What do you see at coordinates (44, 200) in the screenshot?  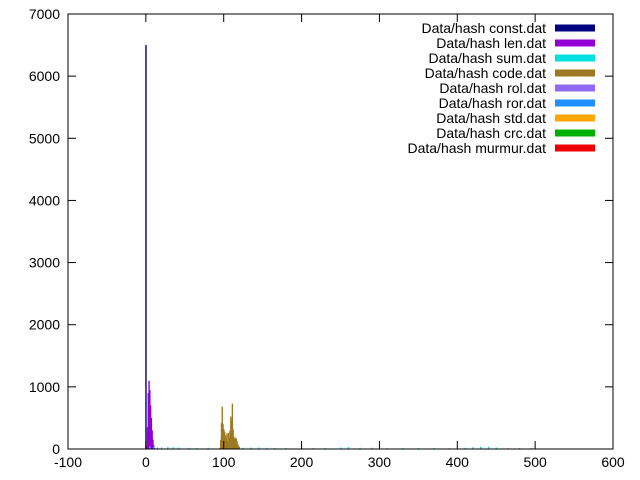 I see `y-tick-label: 4000` at bounding box center [44, 200].